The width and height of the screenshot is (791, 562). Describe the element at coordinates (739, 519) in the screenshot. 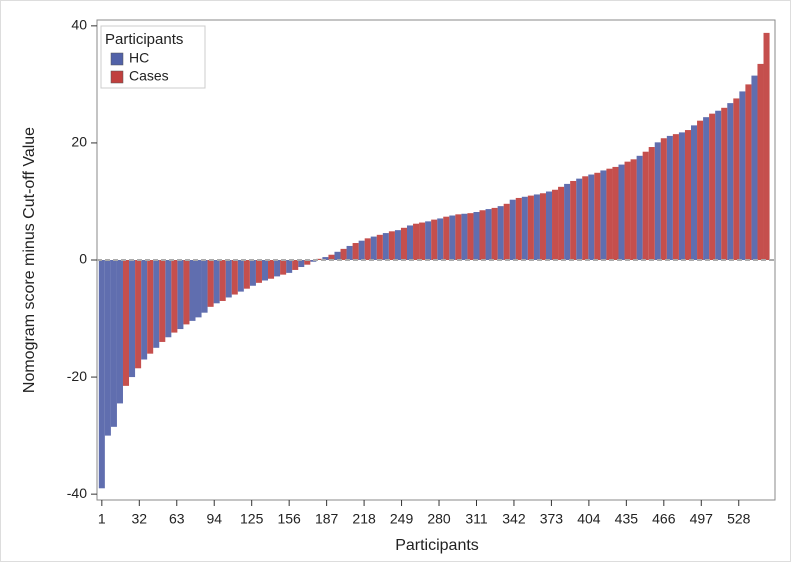

I see `x-tick-label: 528` at that location.